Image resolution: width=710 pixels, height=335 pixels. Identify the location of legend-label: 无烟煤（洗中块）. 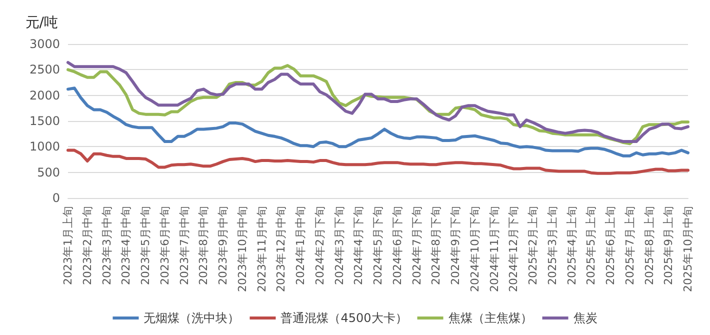
(192, 318).